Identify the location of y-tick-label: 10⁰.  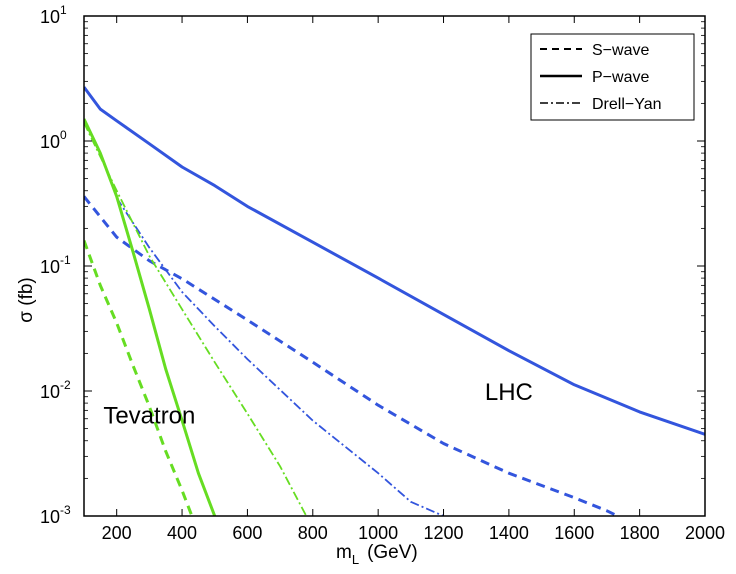
(53, 140).